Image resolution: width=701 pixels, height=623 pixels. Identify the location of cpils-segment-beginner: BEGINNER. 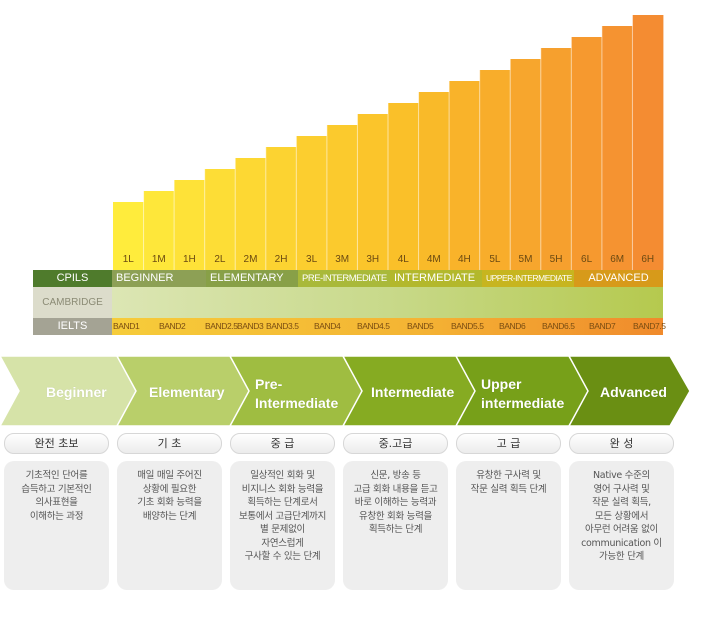
(159, 278).